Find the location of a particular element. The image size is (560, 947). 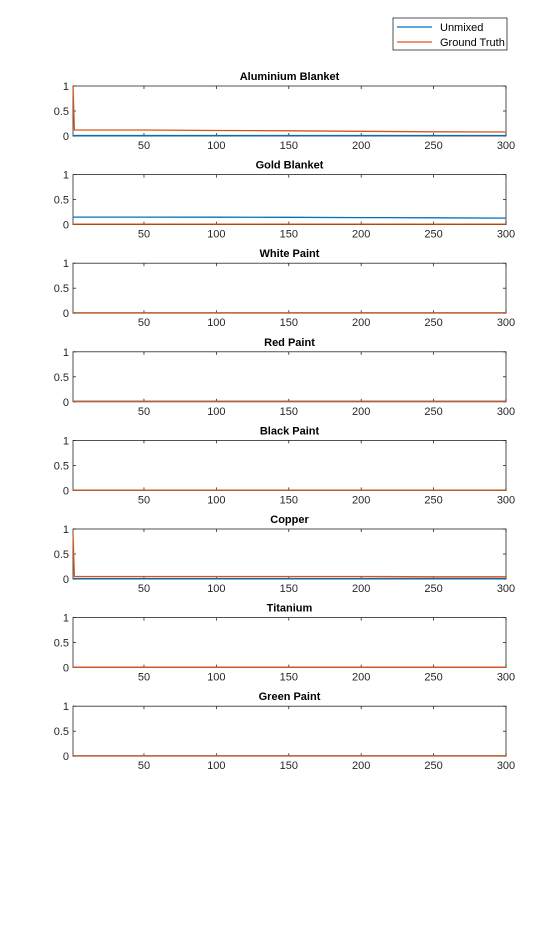

subplot-title: White Paint is located at coordinates (290, 254).